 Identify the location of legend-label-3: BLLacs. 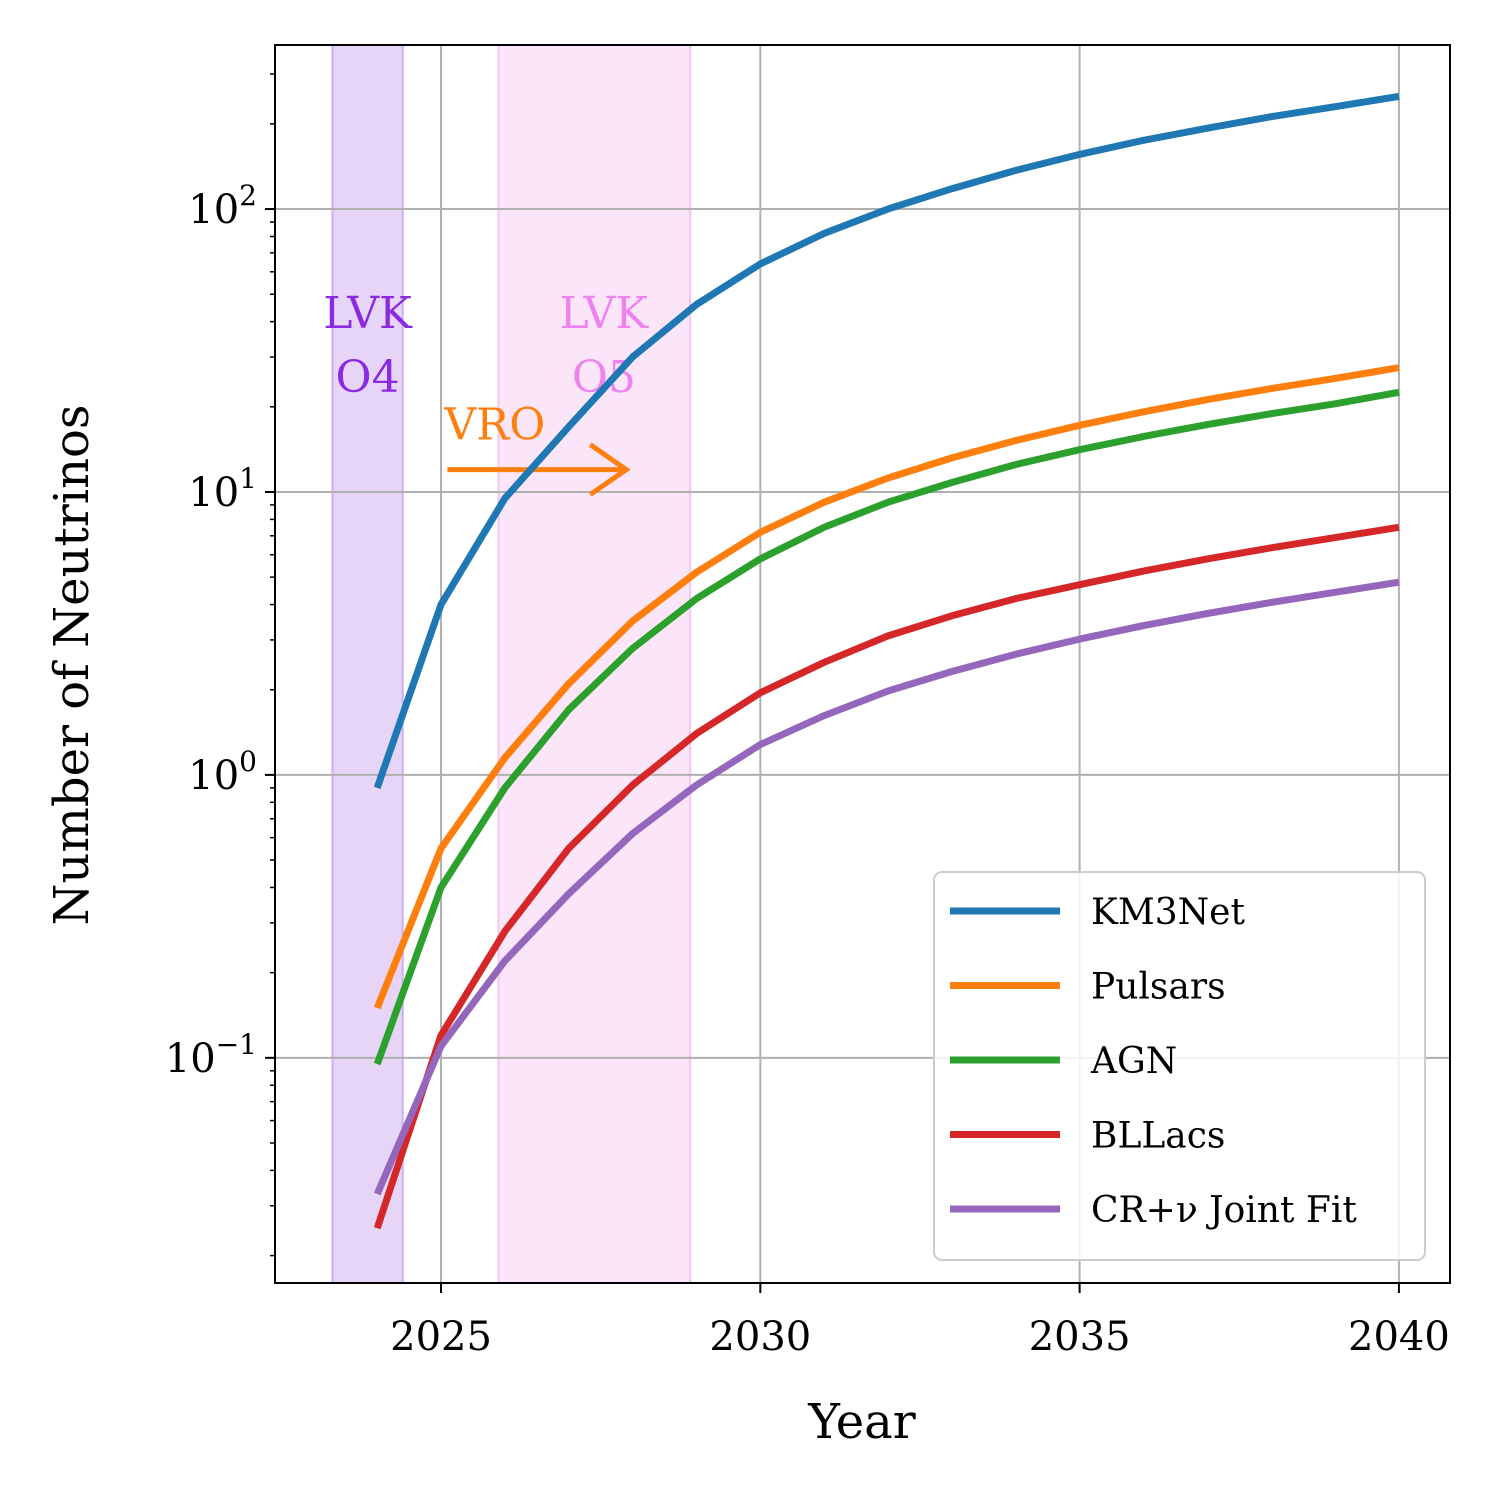
(1158, 1136).